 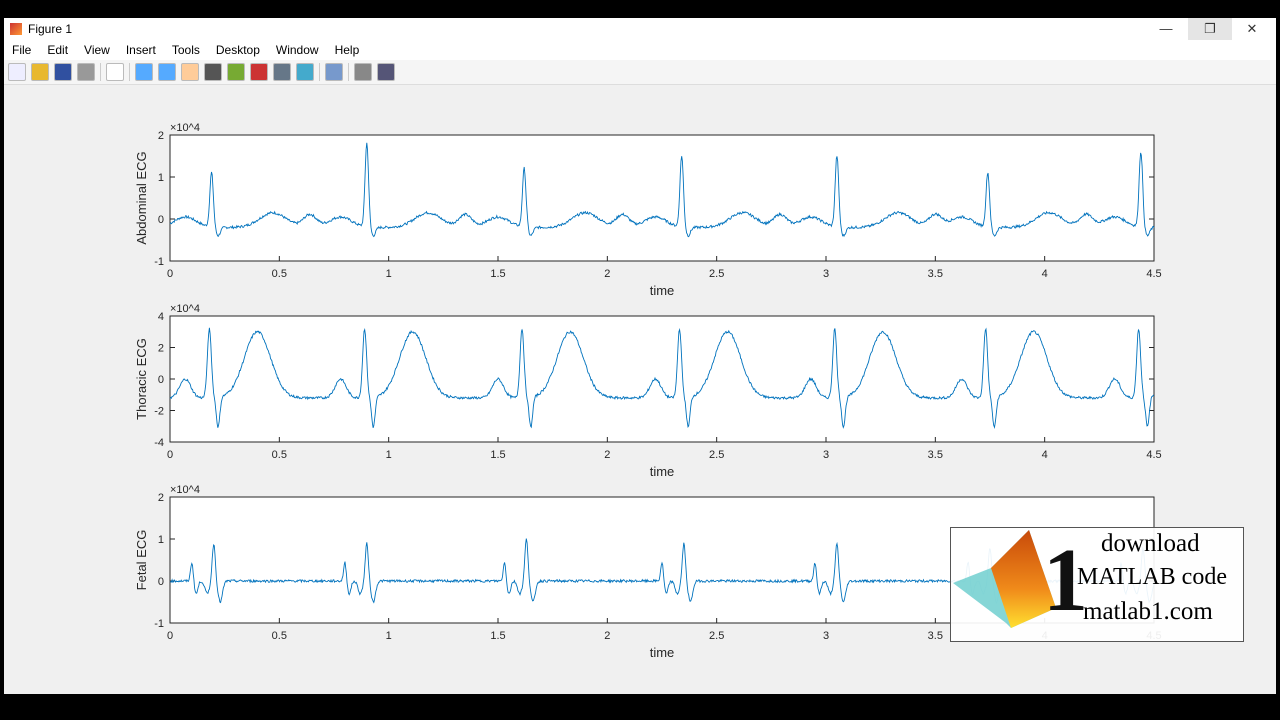 What do you see at coordinates (159, 443) in the screenshot?
I see `y-tick-label: -4` at bounding box center [159, 443].